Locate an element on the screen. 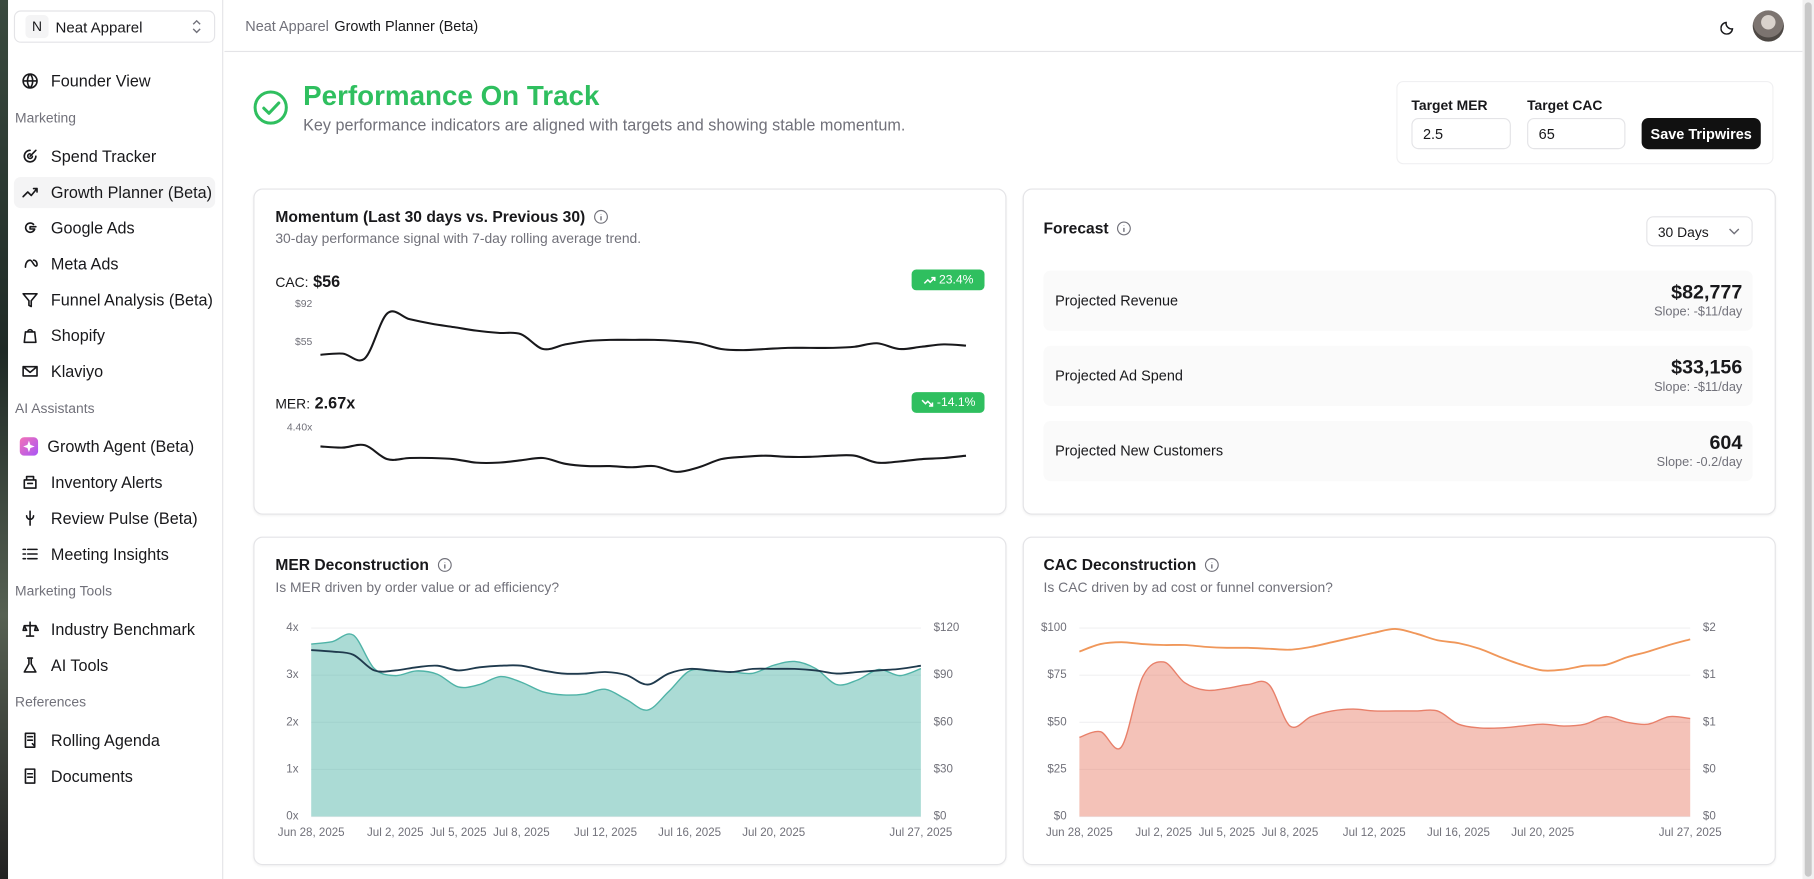 The image size is (1814, 879). nav-active is located at coordinates (114, 192).